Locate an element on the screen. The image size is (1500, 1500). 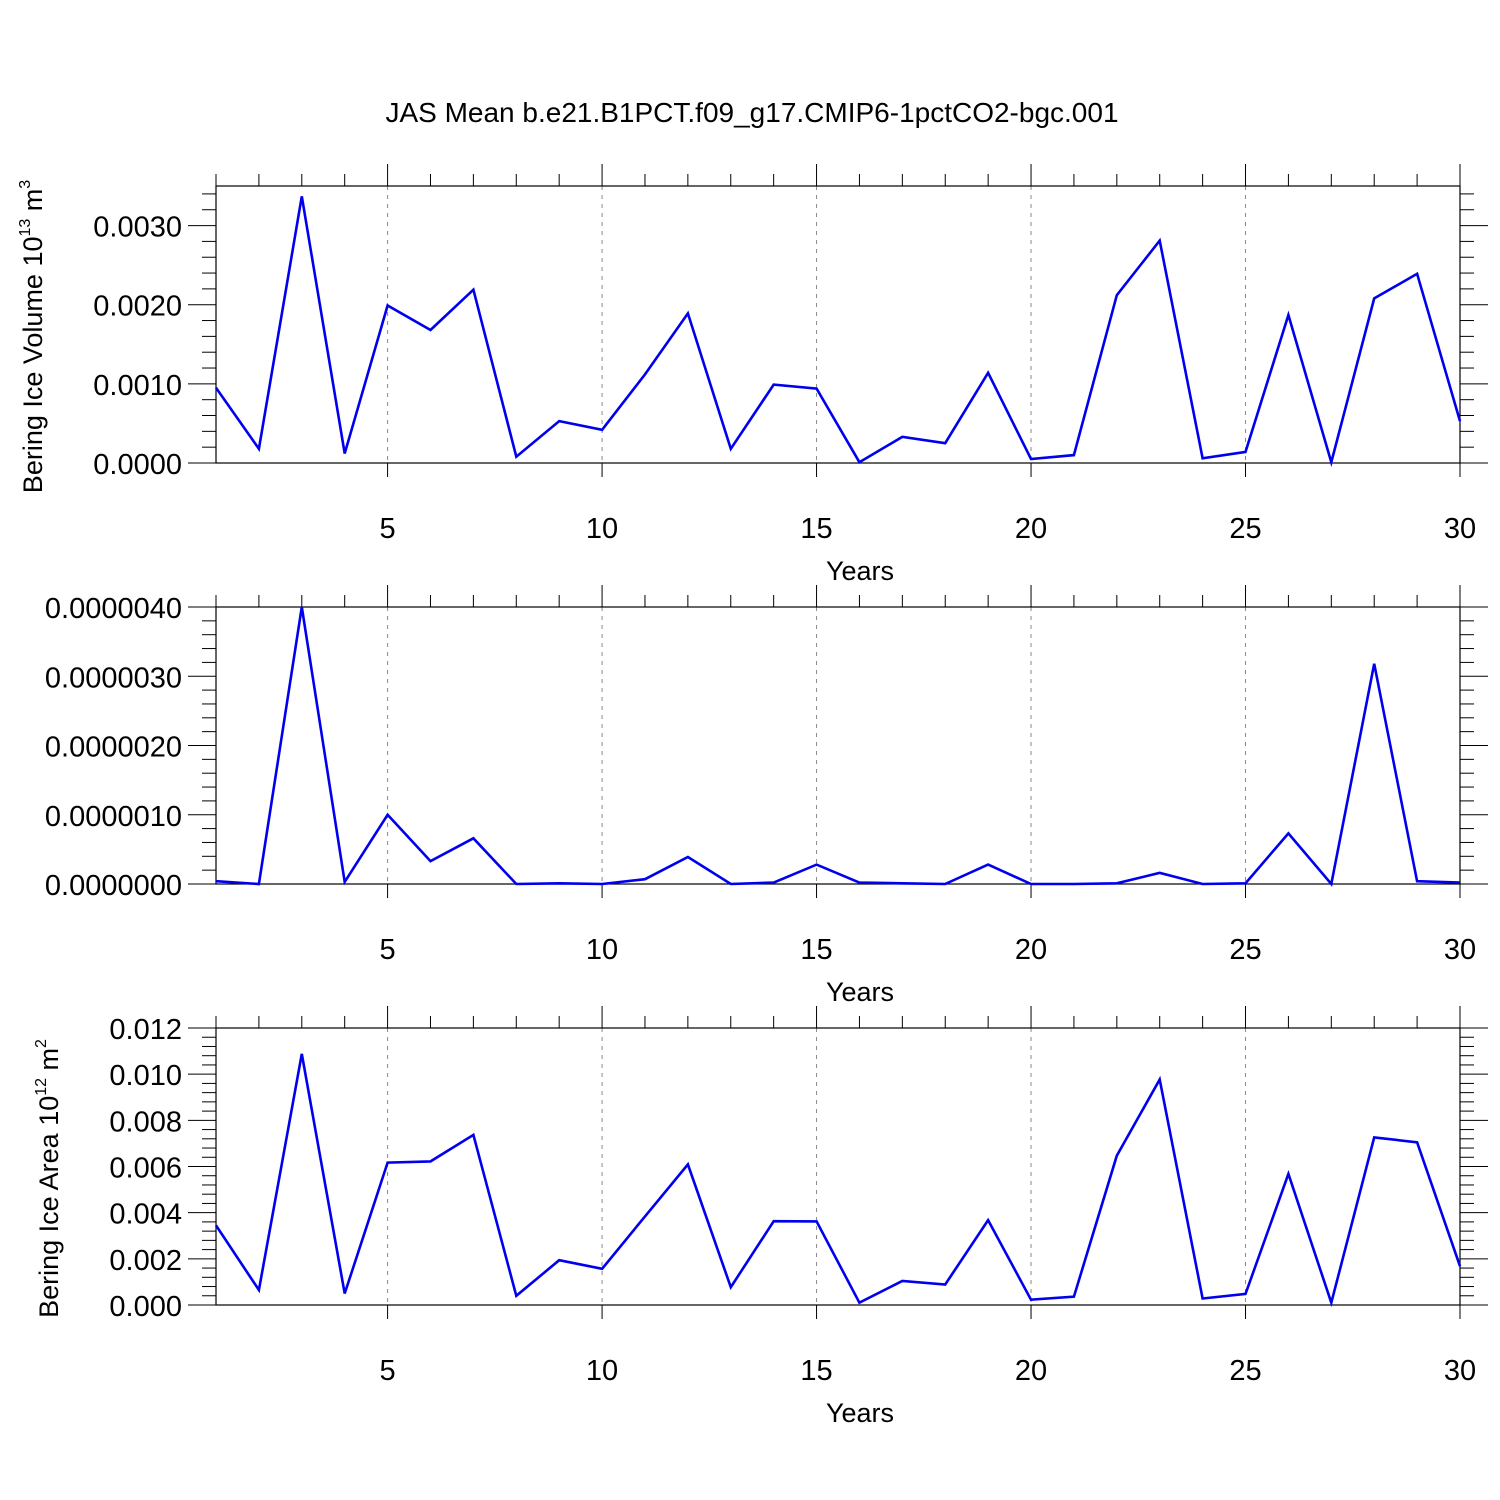
y-tick-label: 0.0020 is located at coordinates (137, 307).